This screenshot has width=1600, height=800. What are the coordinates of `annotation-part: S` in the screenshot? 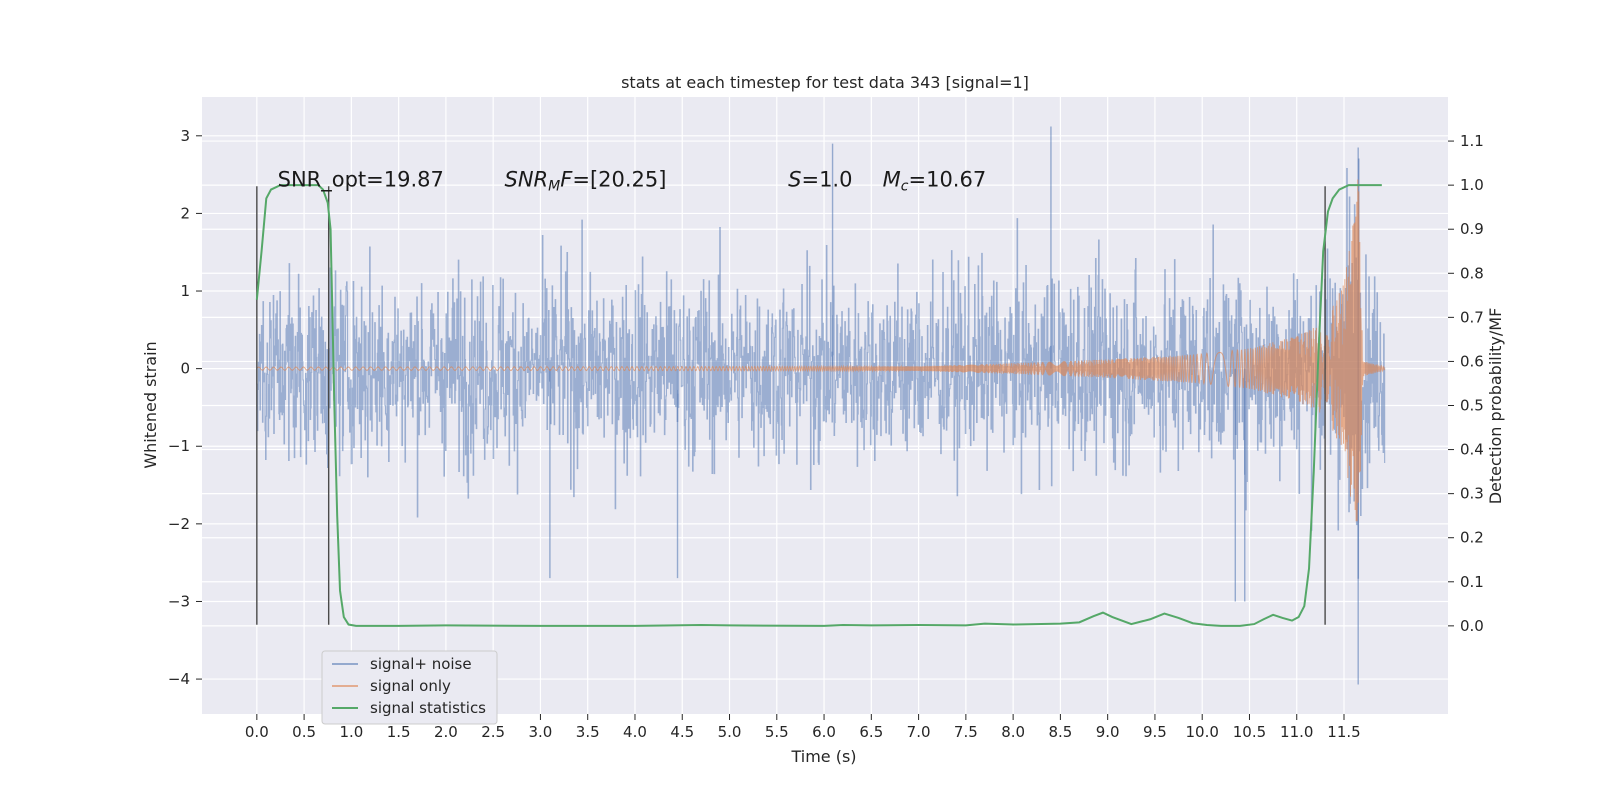 It's located at (794, 179).